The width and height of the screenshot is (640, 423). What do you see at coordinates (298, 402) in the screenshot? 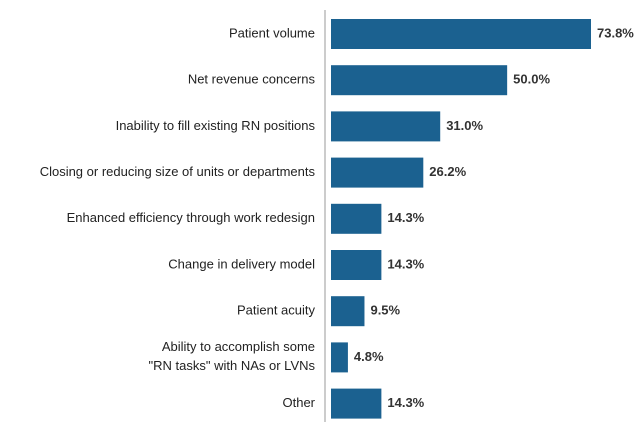
I see `category-label: Other` at bounding box center [298, 402].